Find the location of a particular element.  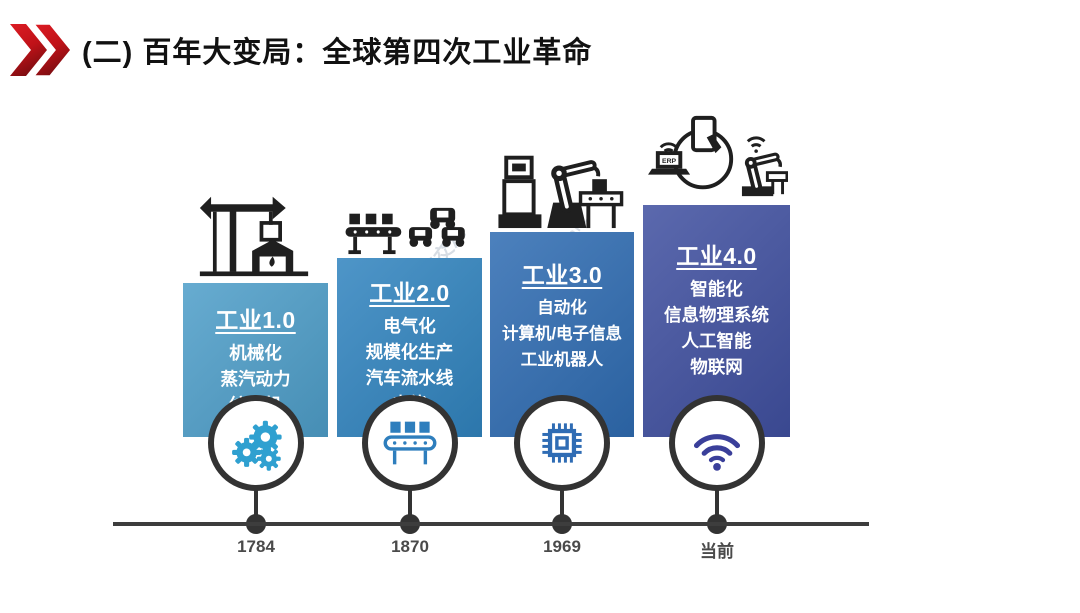

stage-line: 自动化 is located at coordinates (562, 308).